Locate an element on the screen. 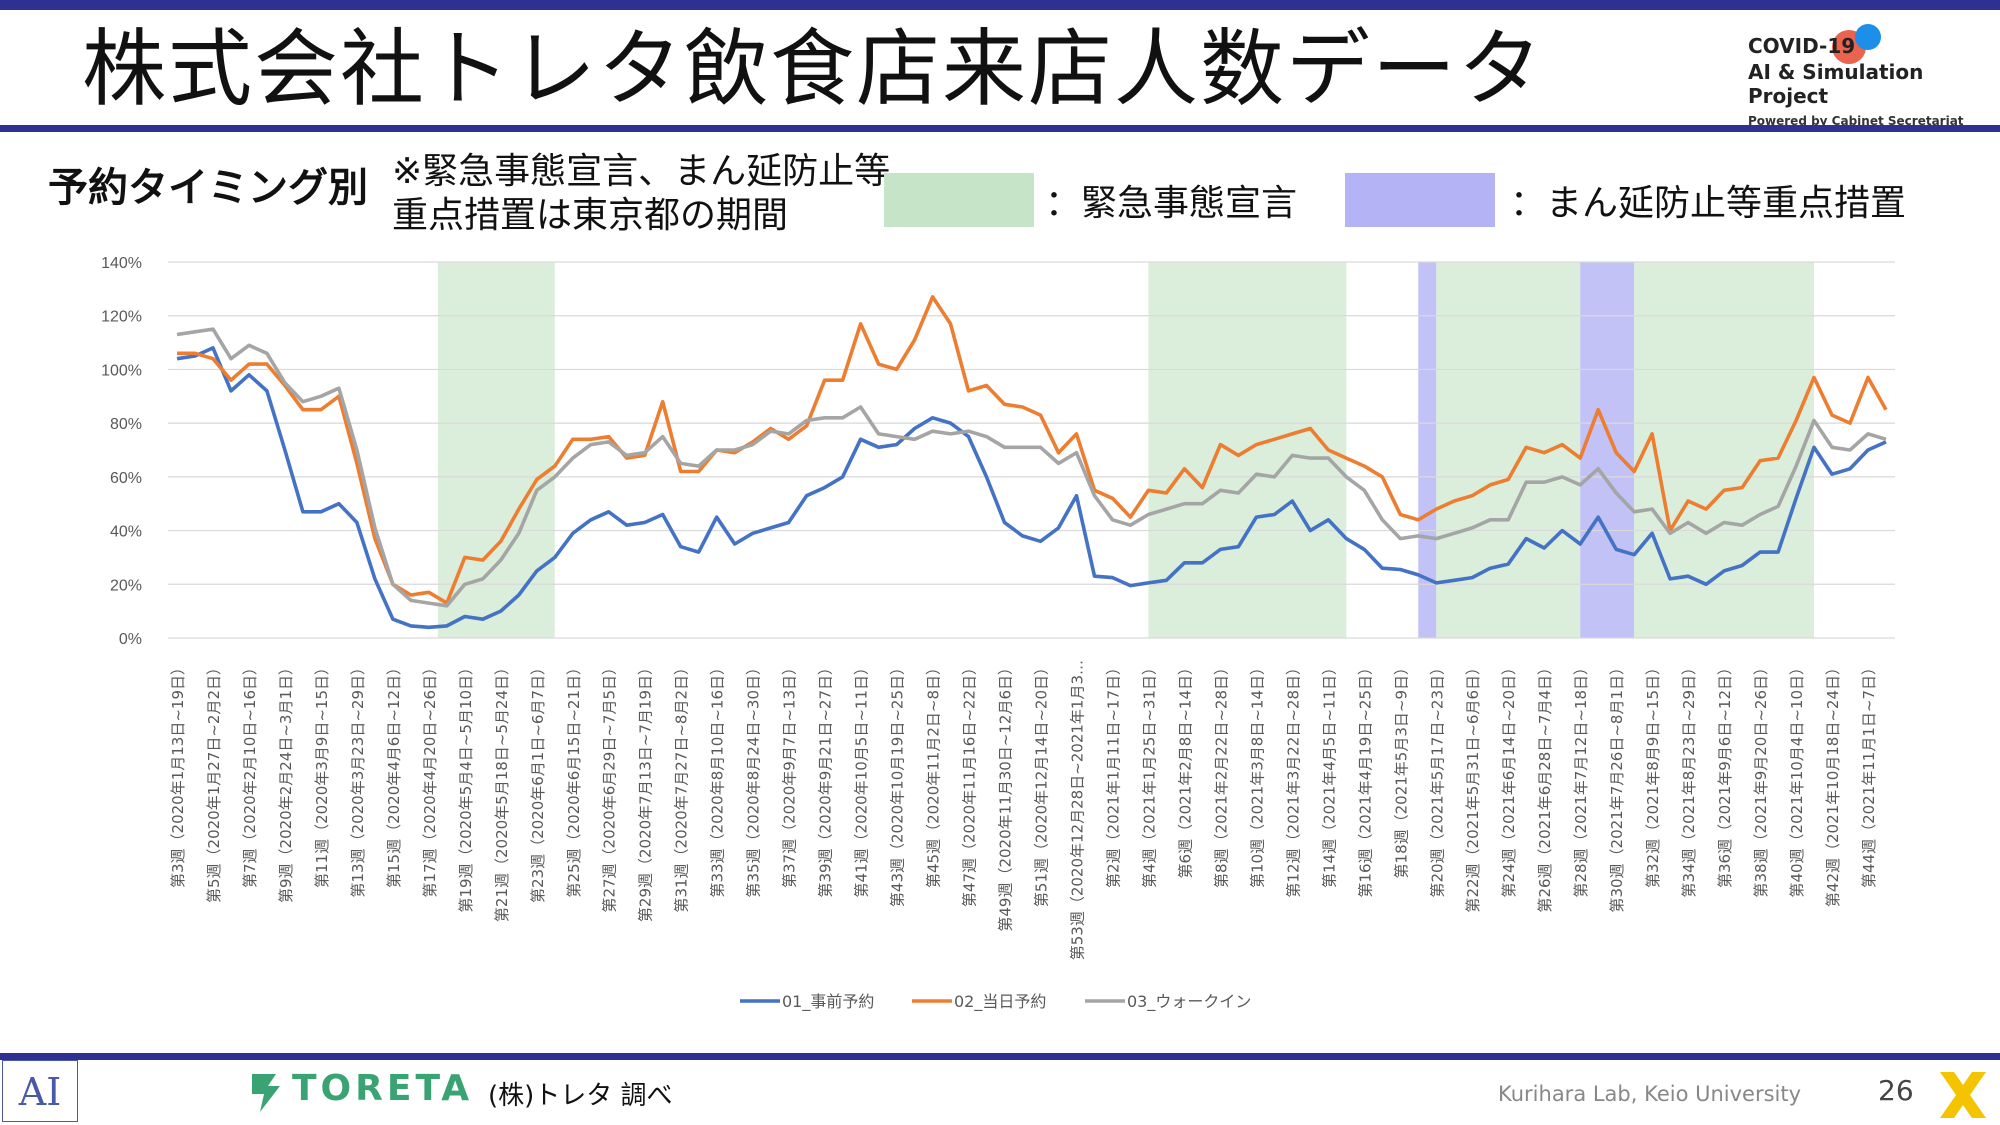 This screenshot has height=1125, width=2000. x-tick-label: 第7週（2020年2月10日~16日） is located at coordinates (250, 774).